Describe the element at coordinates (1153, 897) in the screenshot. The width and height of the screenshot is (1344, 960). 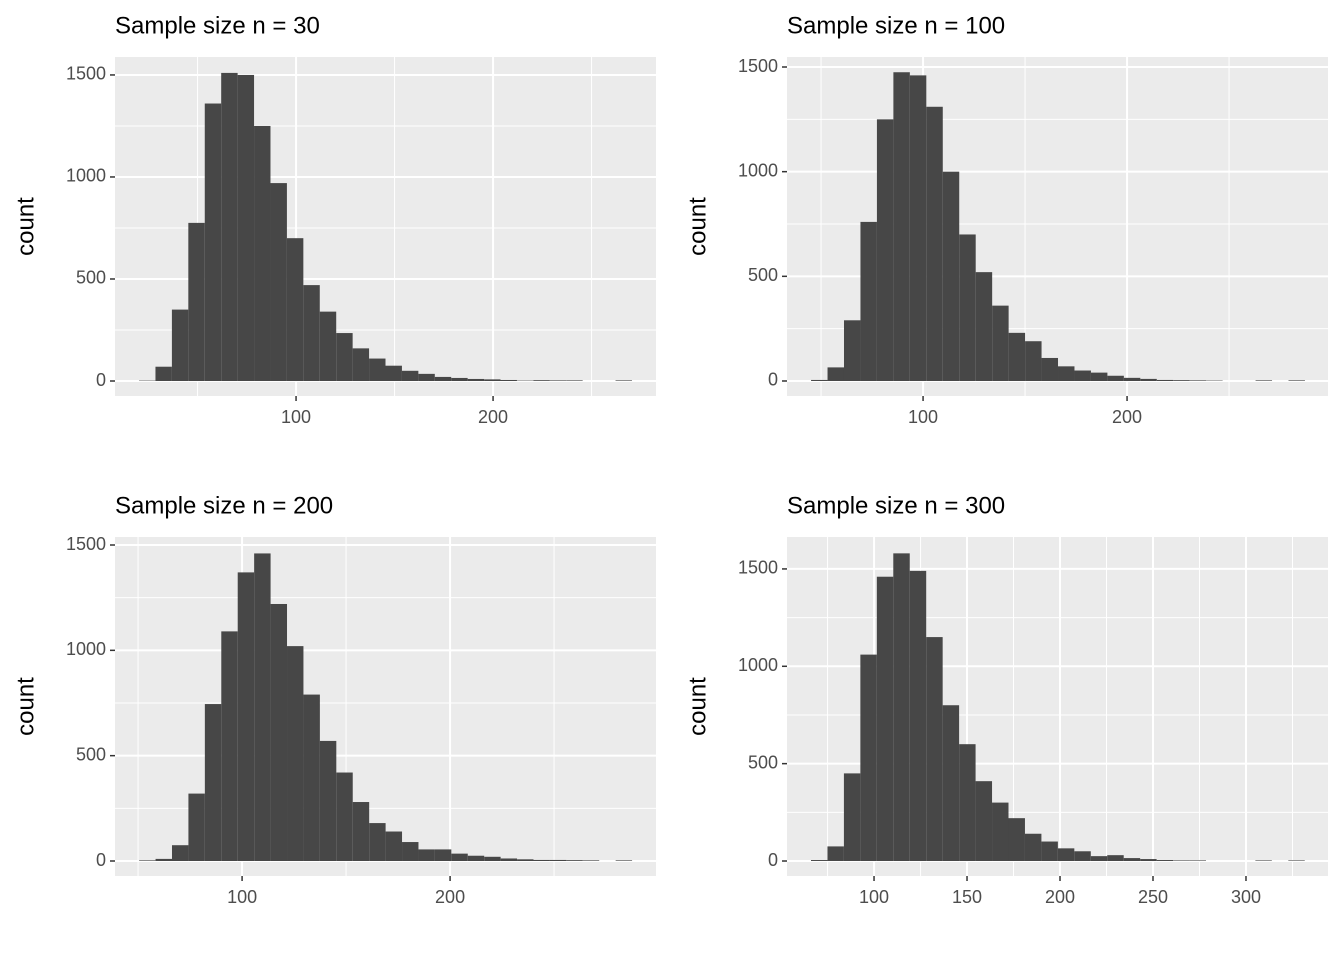
I see `x-tick-label: 250` at that location.